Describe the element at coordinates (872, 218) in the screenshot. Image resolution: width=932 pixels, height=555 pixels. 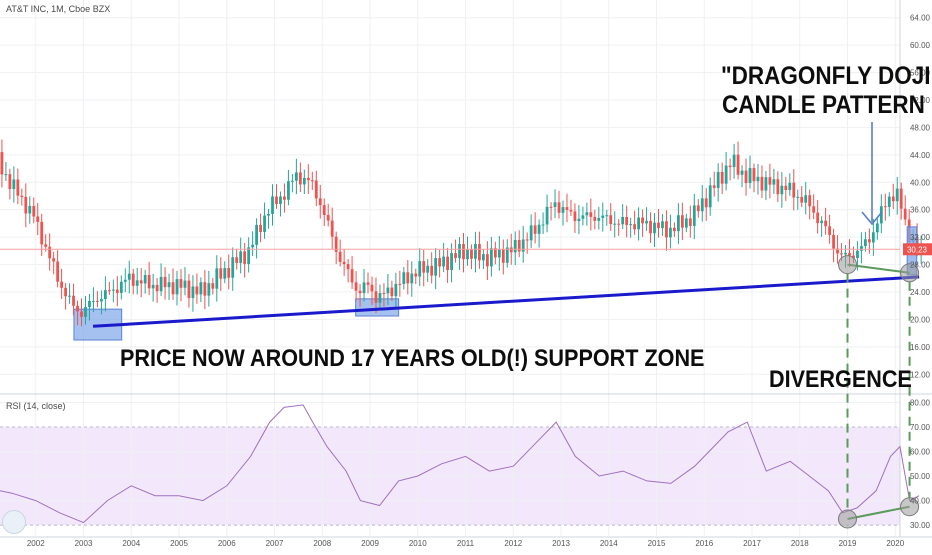
I see `doji-arrow-head` at that location.